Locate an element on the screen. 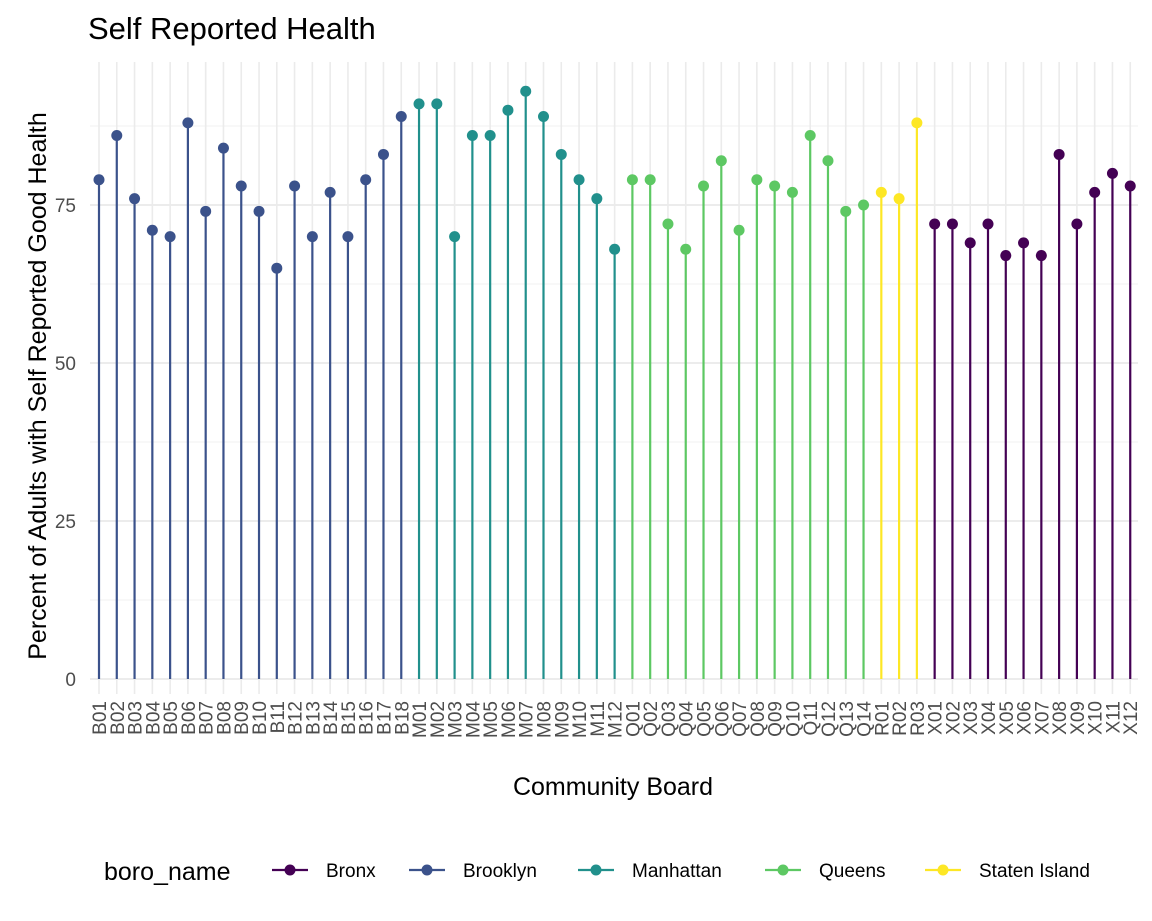  x-tick-label: X02 is located at coordinates (953, 718).